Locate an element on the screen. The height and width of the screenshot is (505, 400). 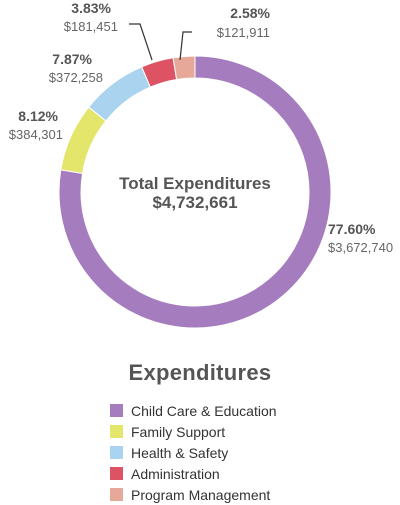
legend-title: Expenditures is located at coordinates (200, 372).